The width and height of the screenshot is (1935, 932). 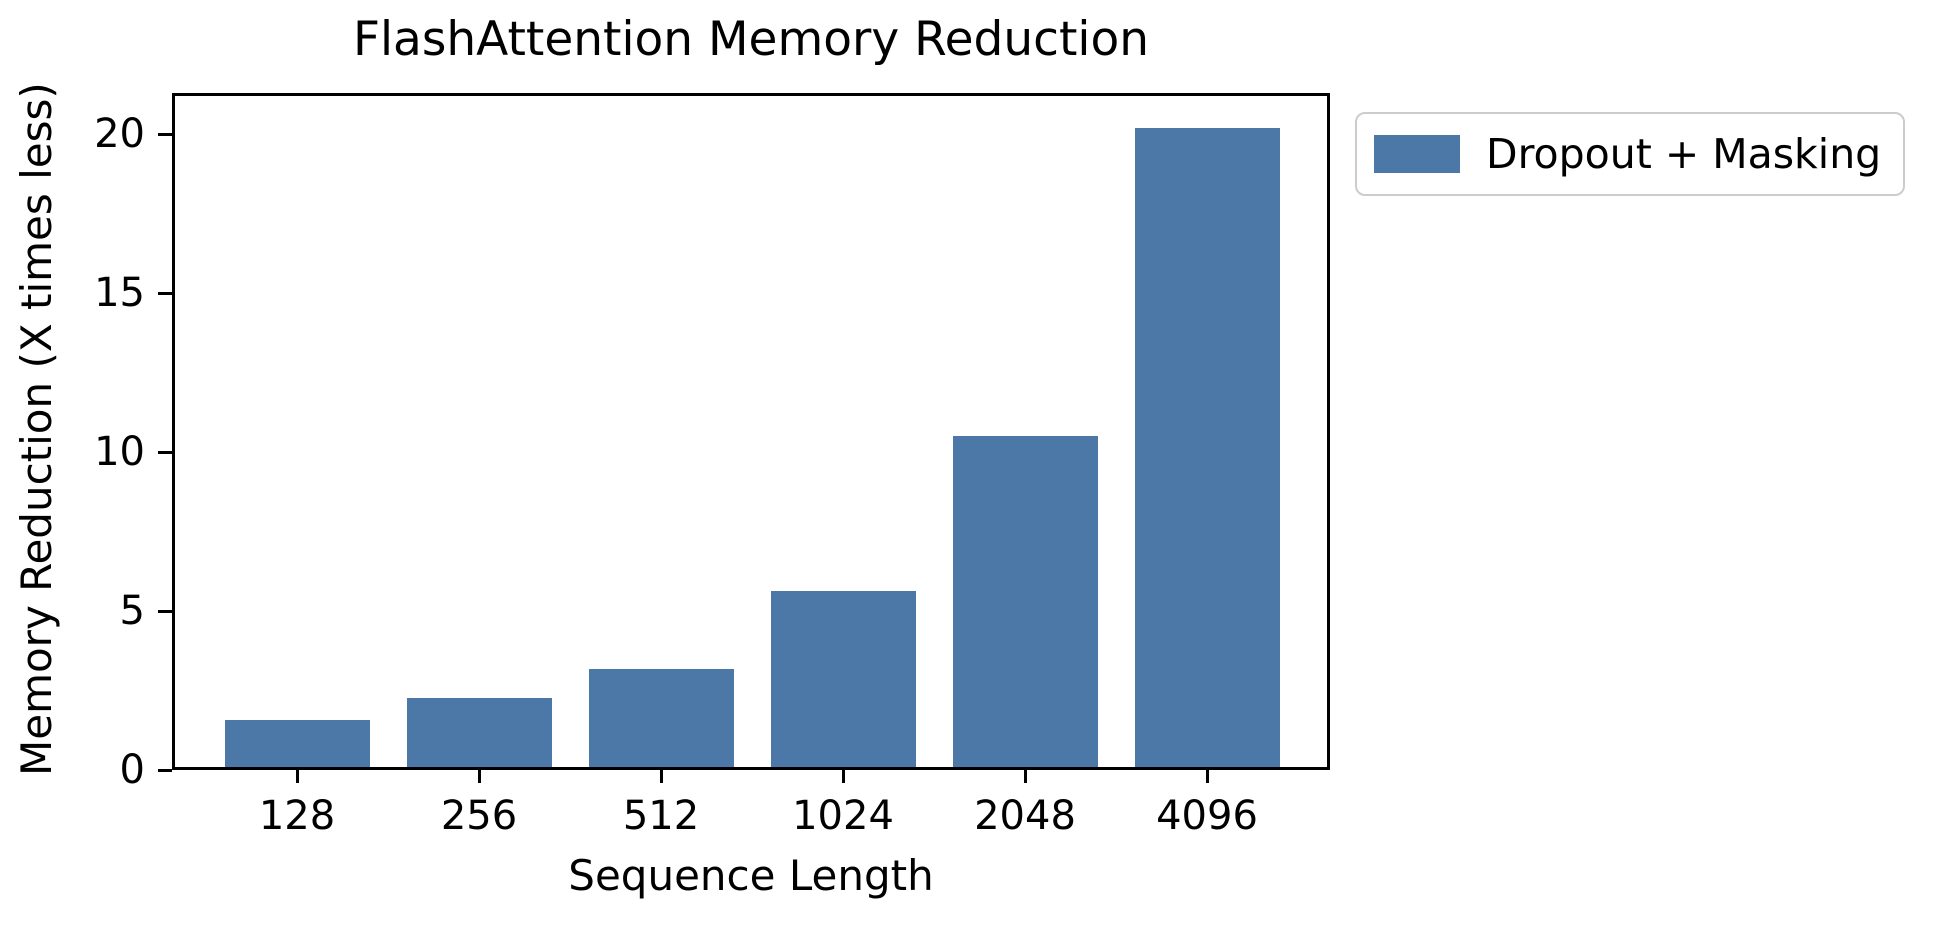 I want to click on bar-2048, so click(x=1025, y=601).